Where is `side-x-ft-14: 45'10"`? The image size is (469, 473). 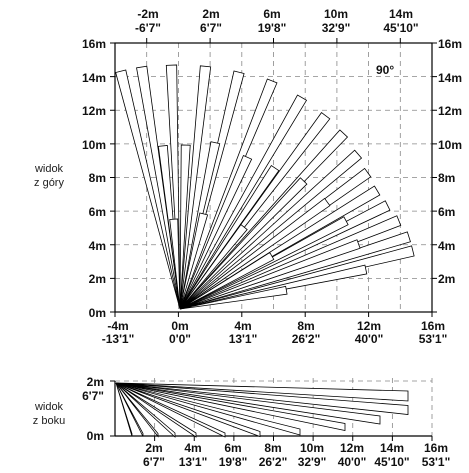
side-x-ft-14: 45'10" is located at coordinates (391, 462).